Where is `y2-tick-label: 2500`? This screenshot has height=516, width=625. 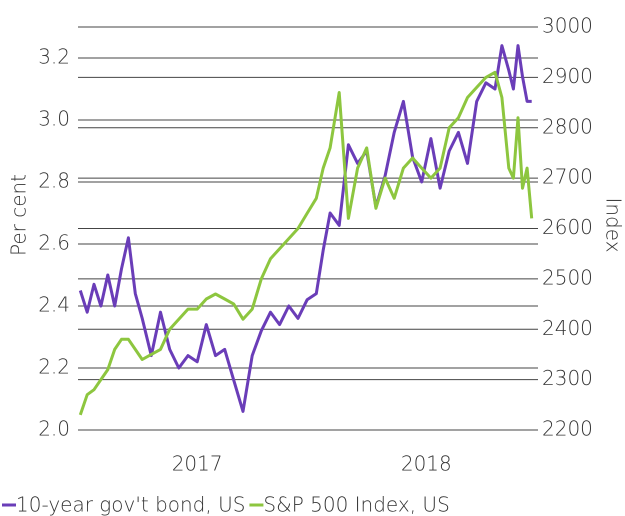 y2-tick-label: 2500 is located at coordinates (567, 277).